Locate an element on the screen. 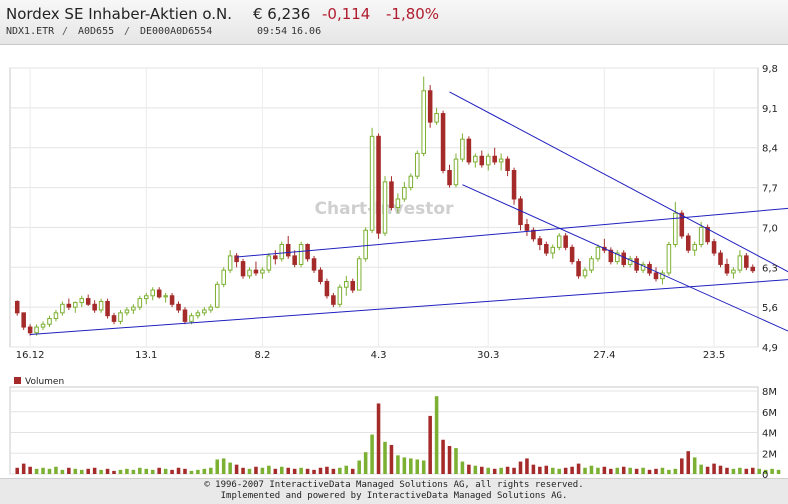  price-y-tick-label: 9,8 is located at coordinates (770, 69).